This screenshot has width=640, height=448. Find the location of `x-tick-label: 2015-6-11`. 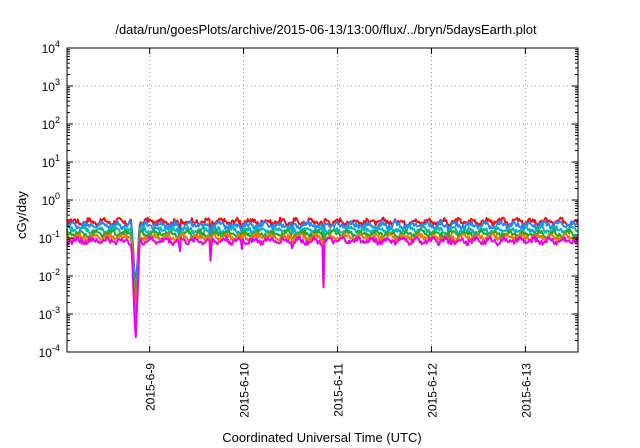

x-tick-label: 2015-6-11 is located at coordinates (339, 390).